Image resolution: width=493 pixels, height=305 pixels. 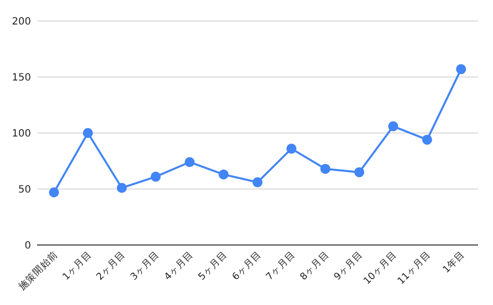 I want to click on x-tick-label: 8ヶ月目, so click(x=315, y=266).